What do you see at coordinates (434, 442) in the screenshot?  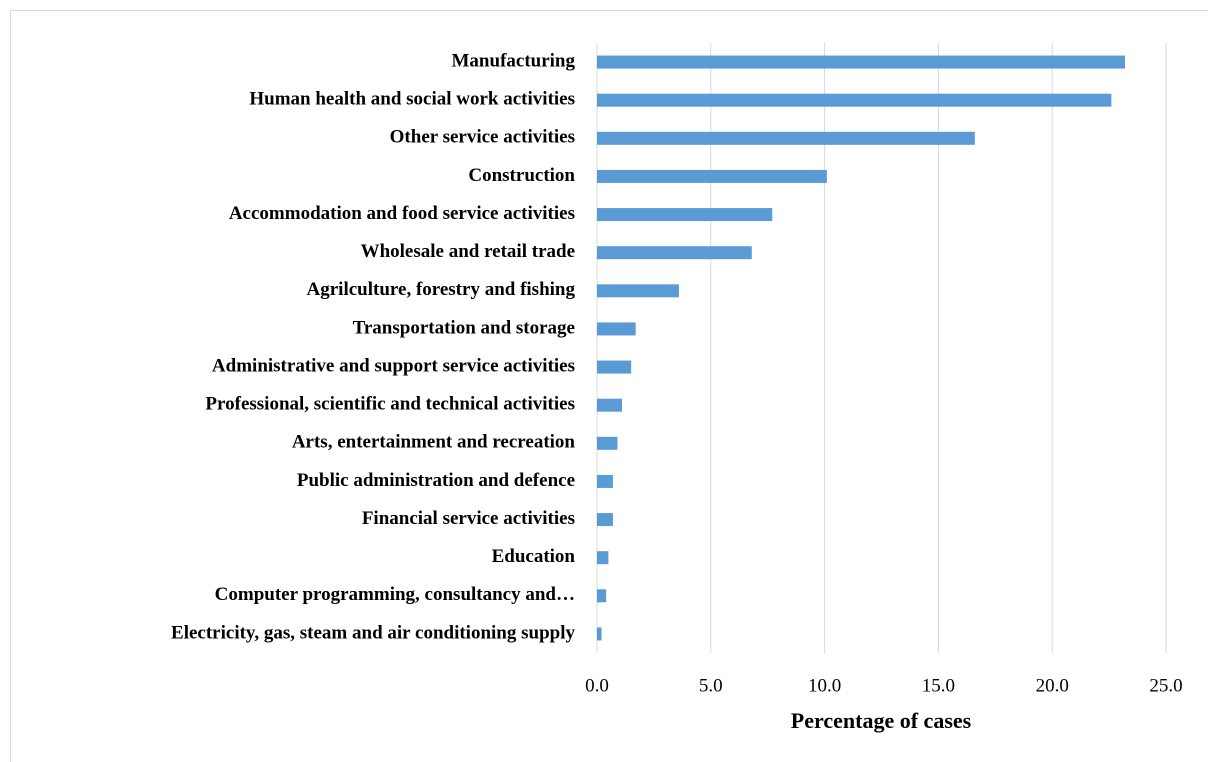 I see `y-tick-label: Arts, entertainment and recreation` at bounding box center [434, 442].